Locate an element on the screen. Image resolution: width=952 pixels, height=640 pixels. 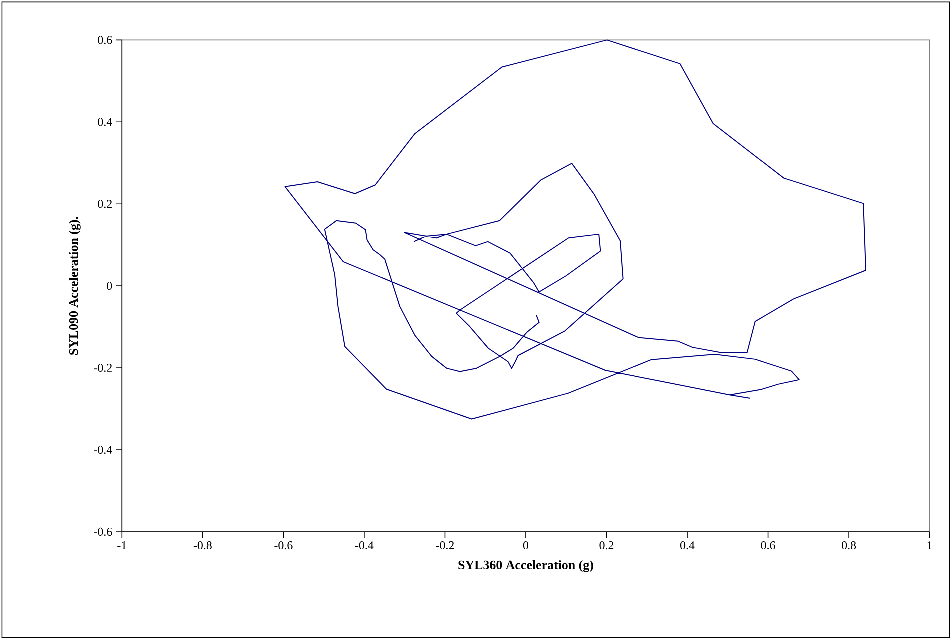
y-tick-label: -0.2 is located at coordinates (103, 368).